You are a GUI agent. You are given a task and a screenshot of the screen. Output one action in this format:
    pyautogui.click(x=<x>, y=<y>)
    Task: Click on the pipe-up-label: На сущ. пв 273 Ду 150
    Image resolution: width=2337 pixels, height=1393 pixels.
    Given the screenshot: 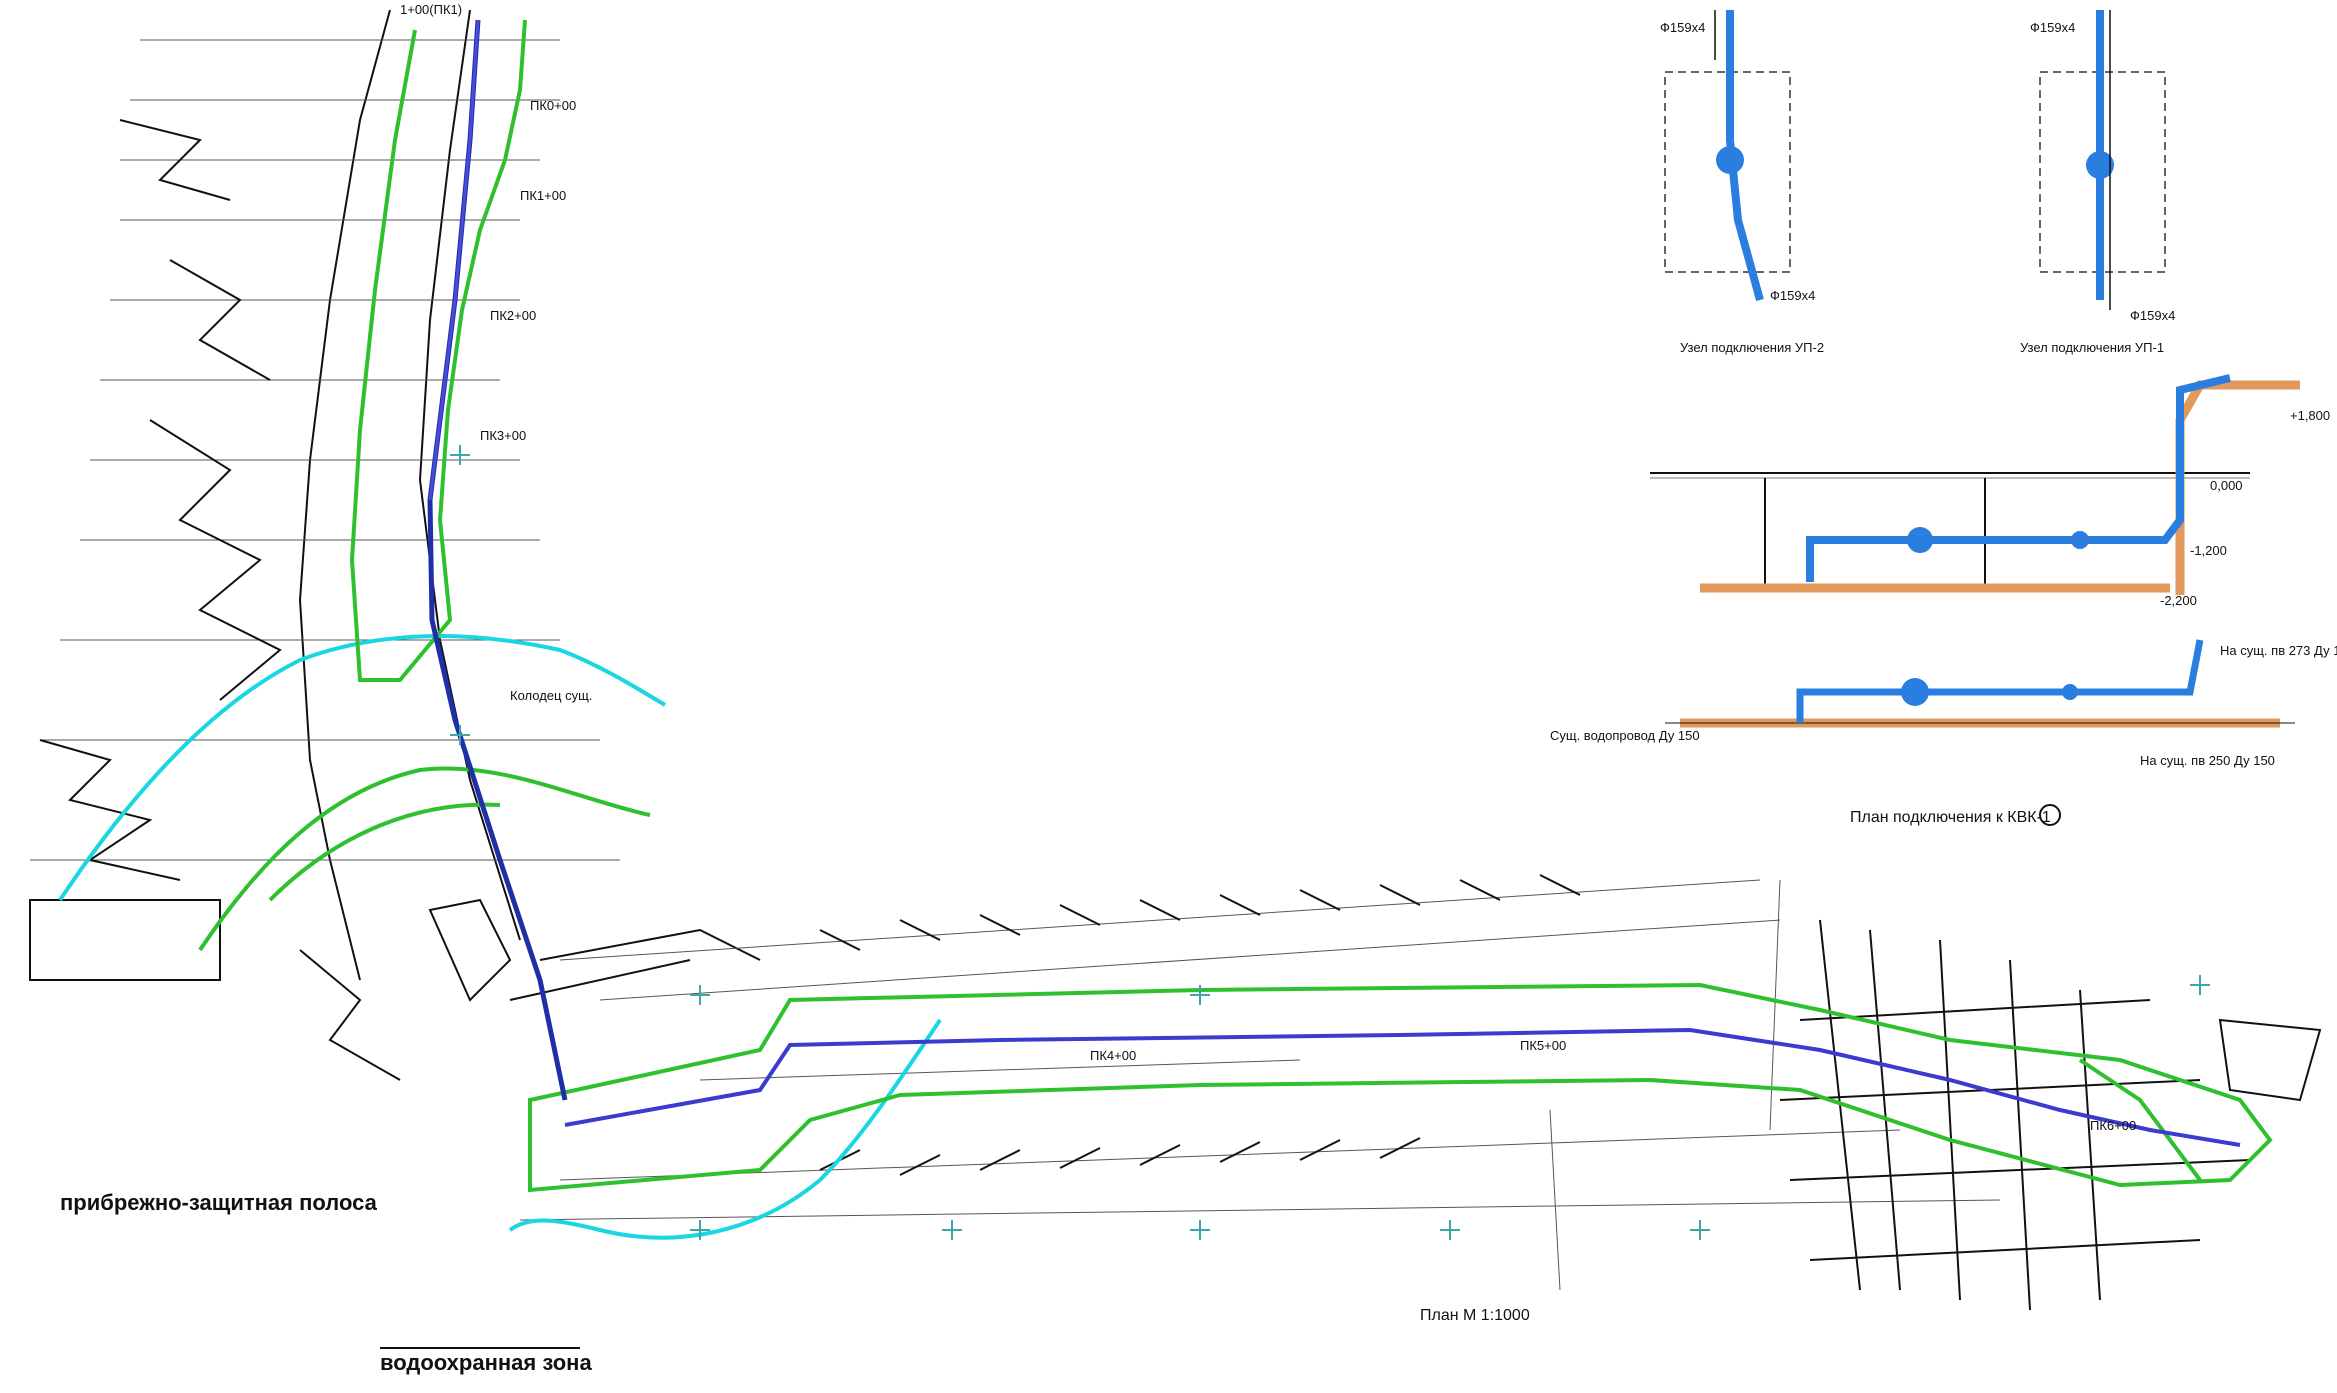 What is the action you would take?
    pyautogui.click(x=2278, y=650)
    